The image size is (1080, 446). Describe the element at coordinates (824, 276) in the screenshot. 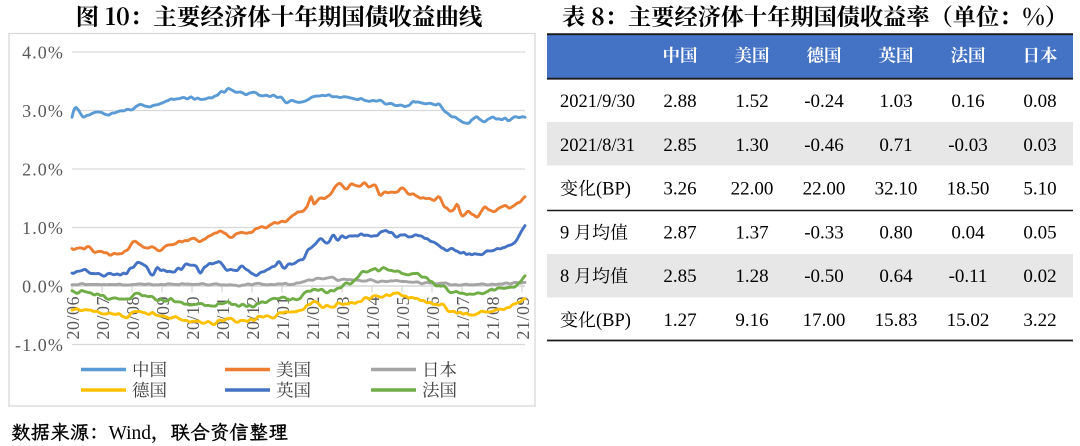

I see `svg-text: -0.50` at that location.